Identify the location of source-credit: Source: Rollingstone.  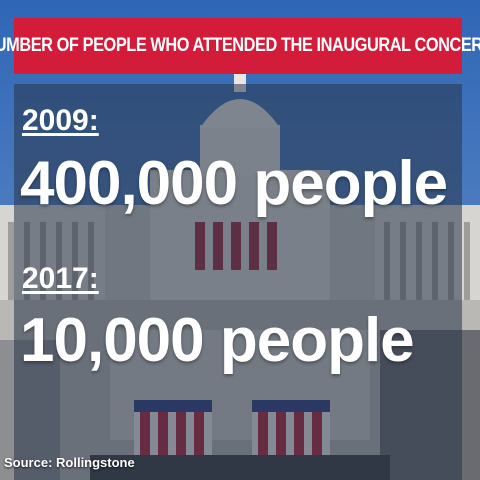
(69, 462).